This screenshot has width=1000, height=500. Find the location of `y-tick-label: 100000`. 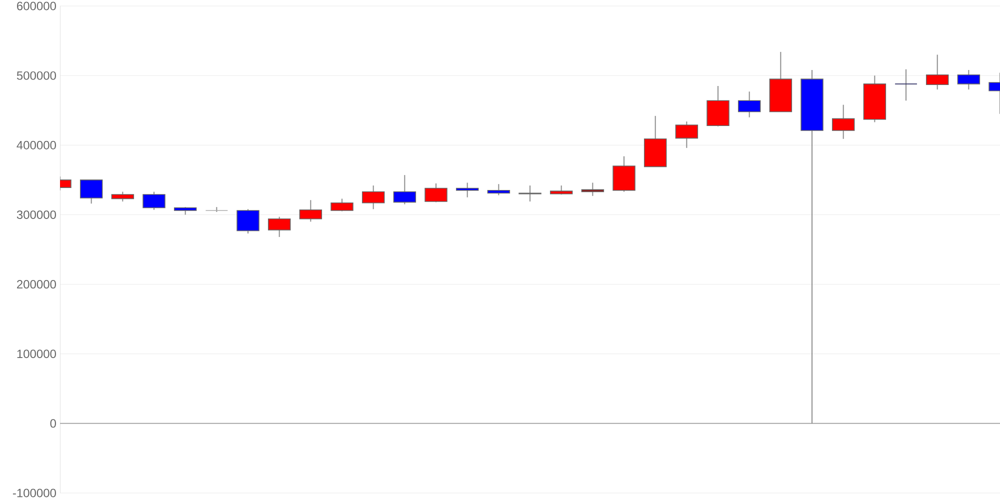

y-tick-label: 100000 is located at coordinates (36, 354).